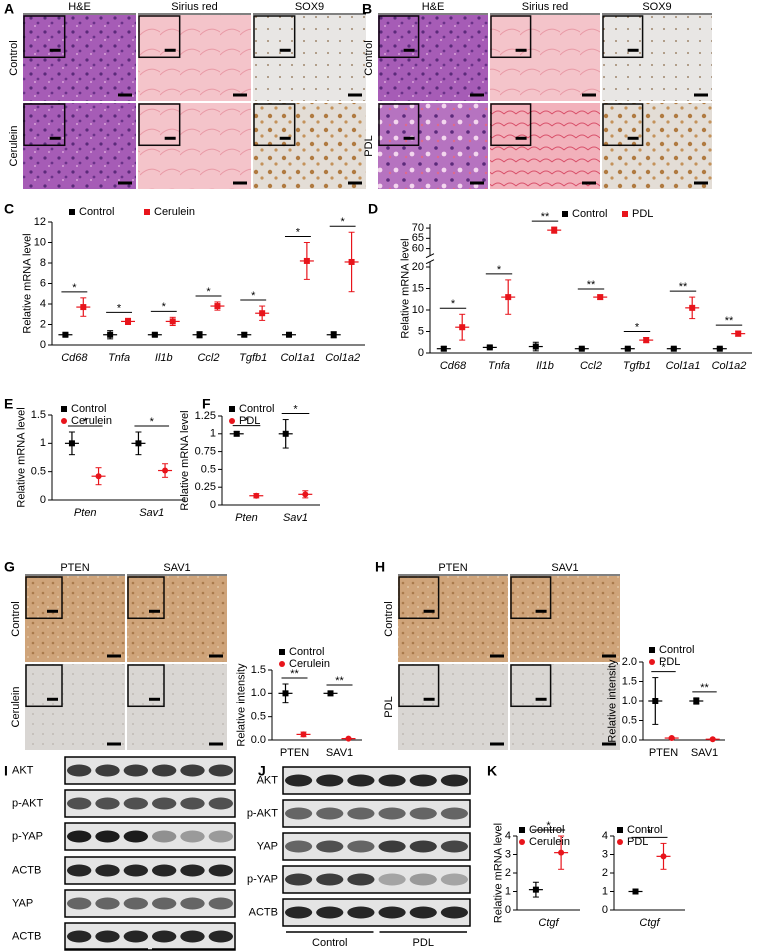 Image resolution: width=758 pixels, height=952 pixels. What do you see at coordinates (9, 567) in the screenshot?
I see `panel-label: G` at bounding box center [9, 567].